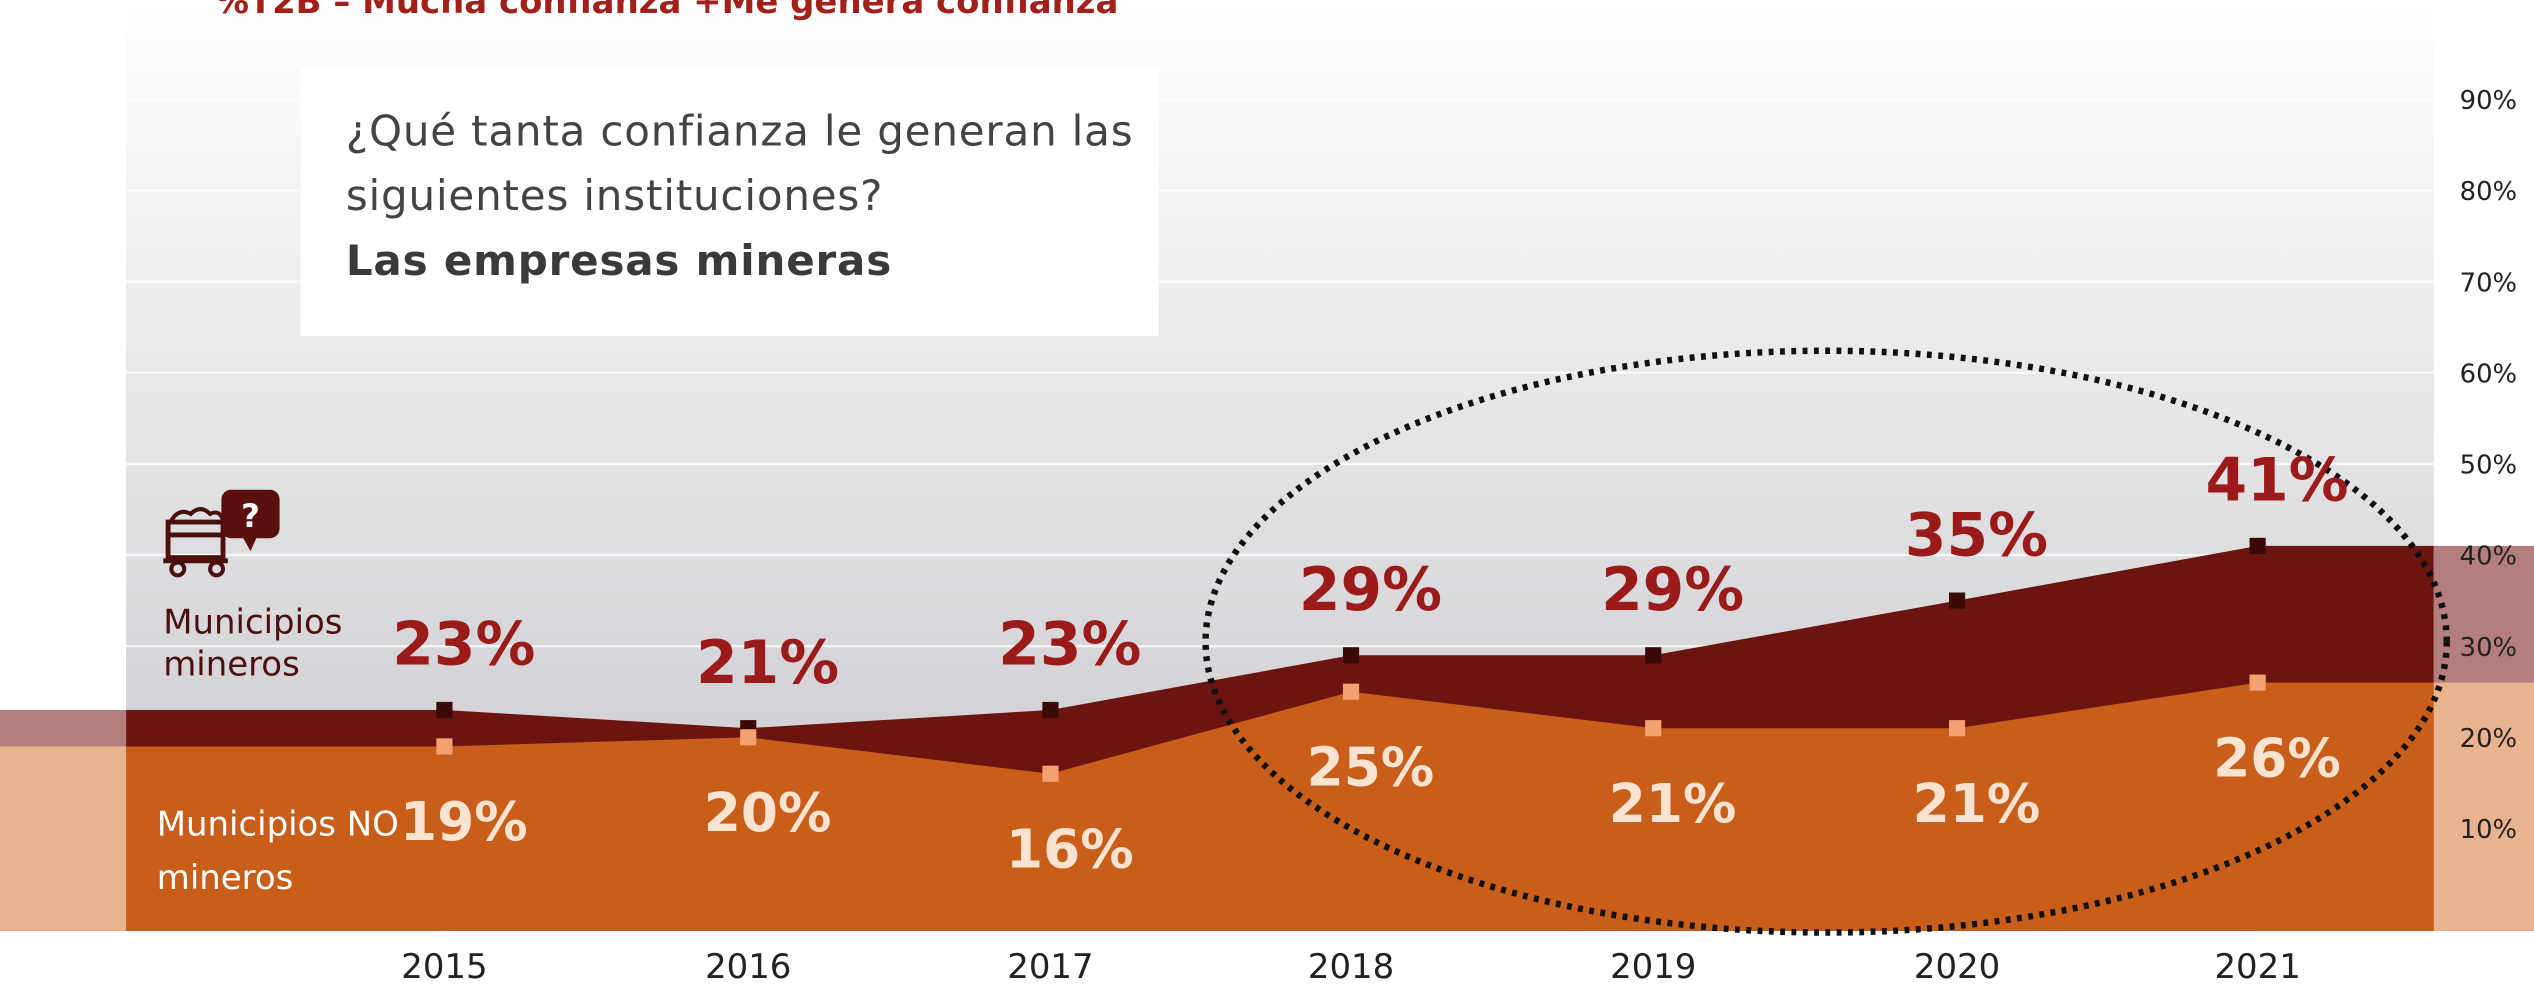  I want to click on x-tick-label: 2019, so click(1653, 967).